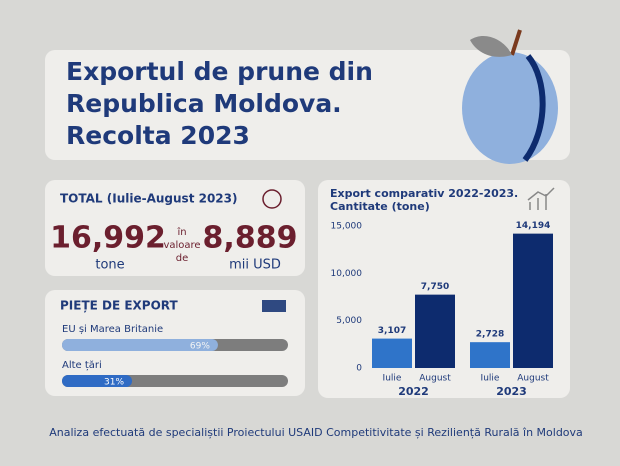 Image resolution: width=620 pixels, height=466 pixels. I want to click on title-line: Republica Moldova., so click(204, 103).